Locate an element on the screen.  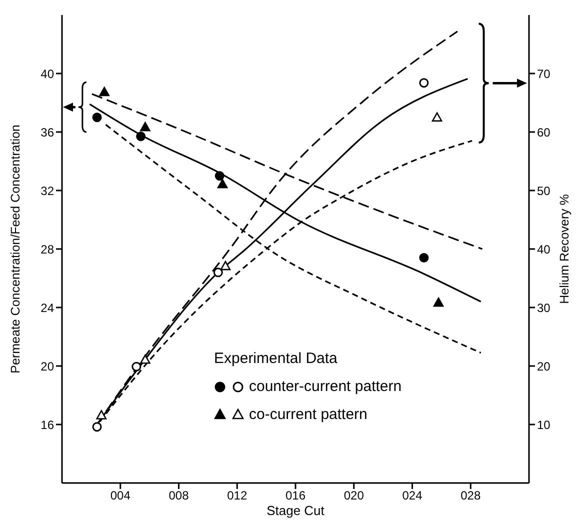
y2-axis-title: Helium Recovery % is located at coordinates (564, 249).